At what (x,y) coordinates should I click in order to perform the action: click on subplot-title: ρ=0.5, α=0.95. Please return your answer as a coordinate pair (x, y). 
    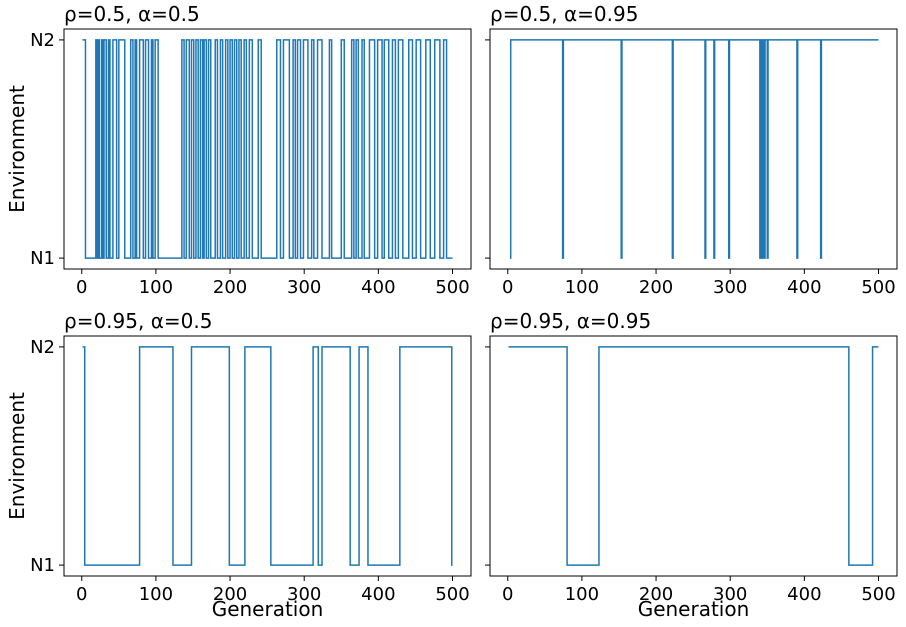
    Looking at the image, I should click on (564, 14).